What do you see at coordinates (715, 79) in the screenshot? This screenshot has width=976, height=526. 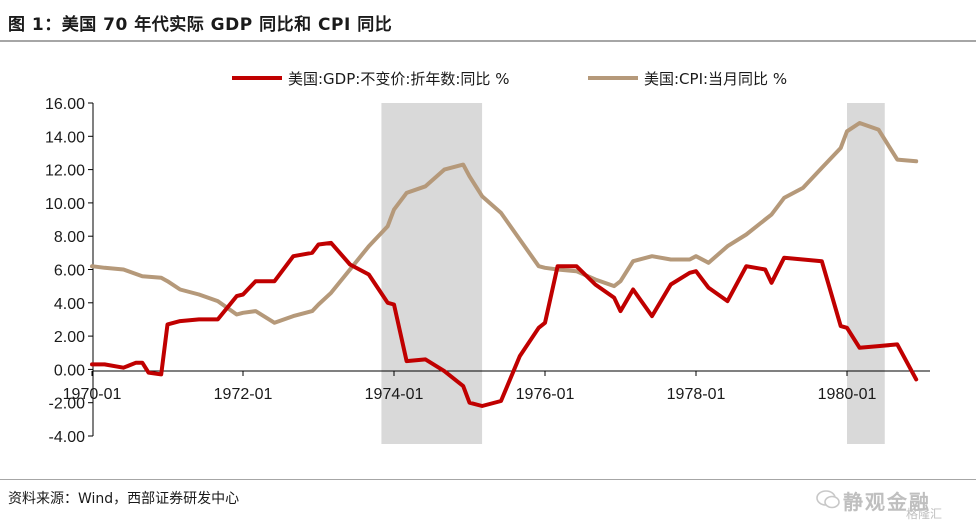 I see `legend-label-cpi: 美国:CPI:当月同比 %` at bounding box center [715, 79].